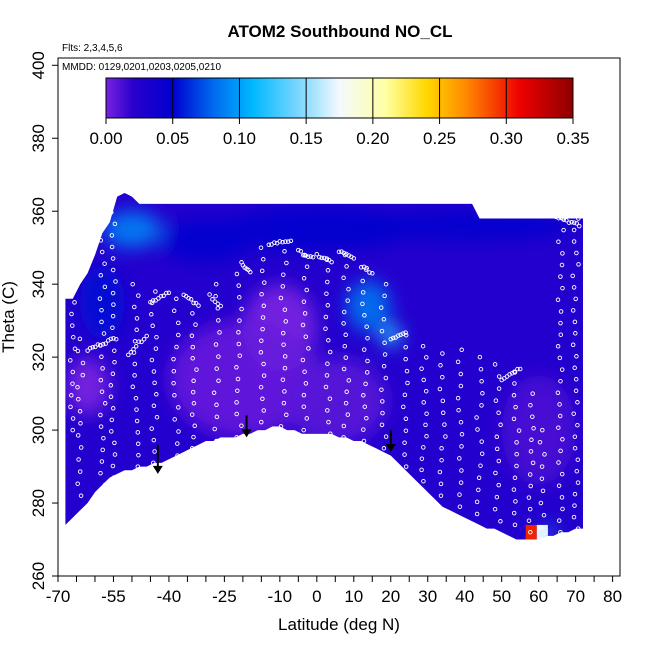 Image resolution: width=650 pixels, height=650 pixels. Describe the element at coordinates (316, 596) in the screenshot. I see `x-tick-label: 0` at that location.